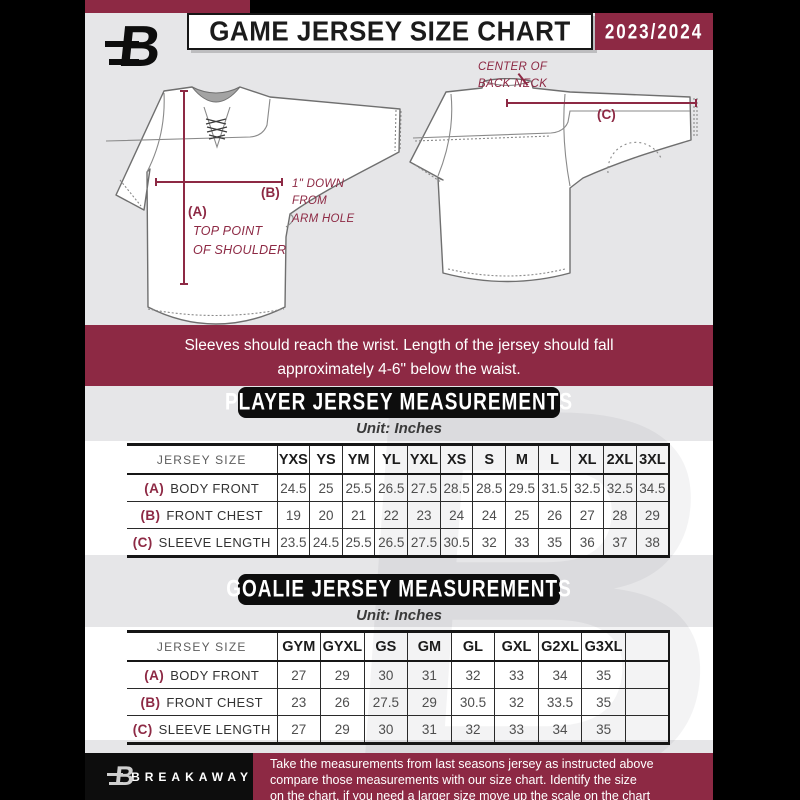  Describe the element at coordinates (512, 76) in the screenshot. I see `note-center-back-neck: CENTER OF BACK NECK` at that location.